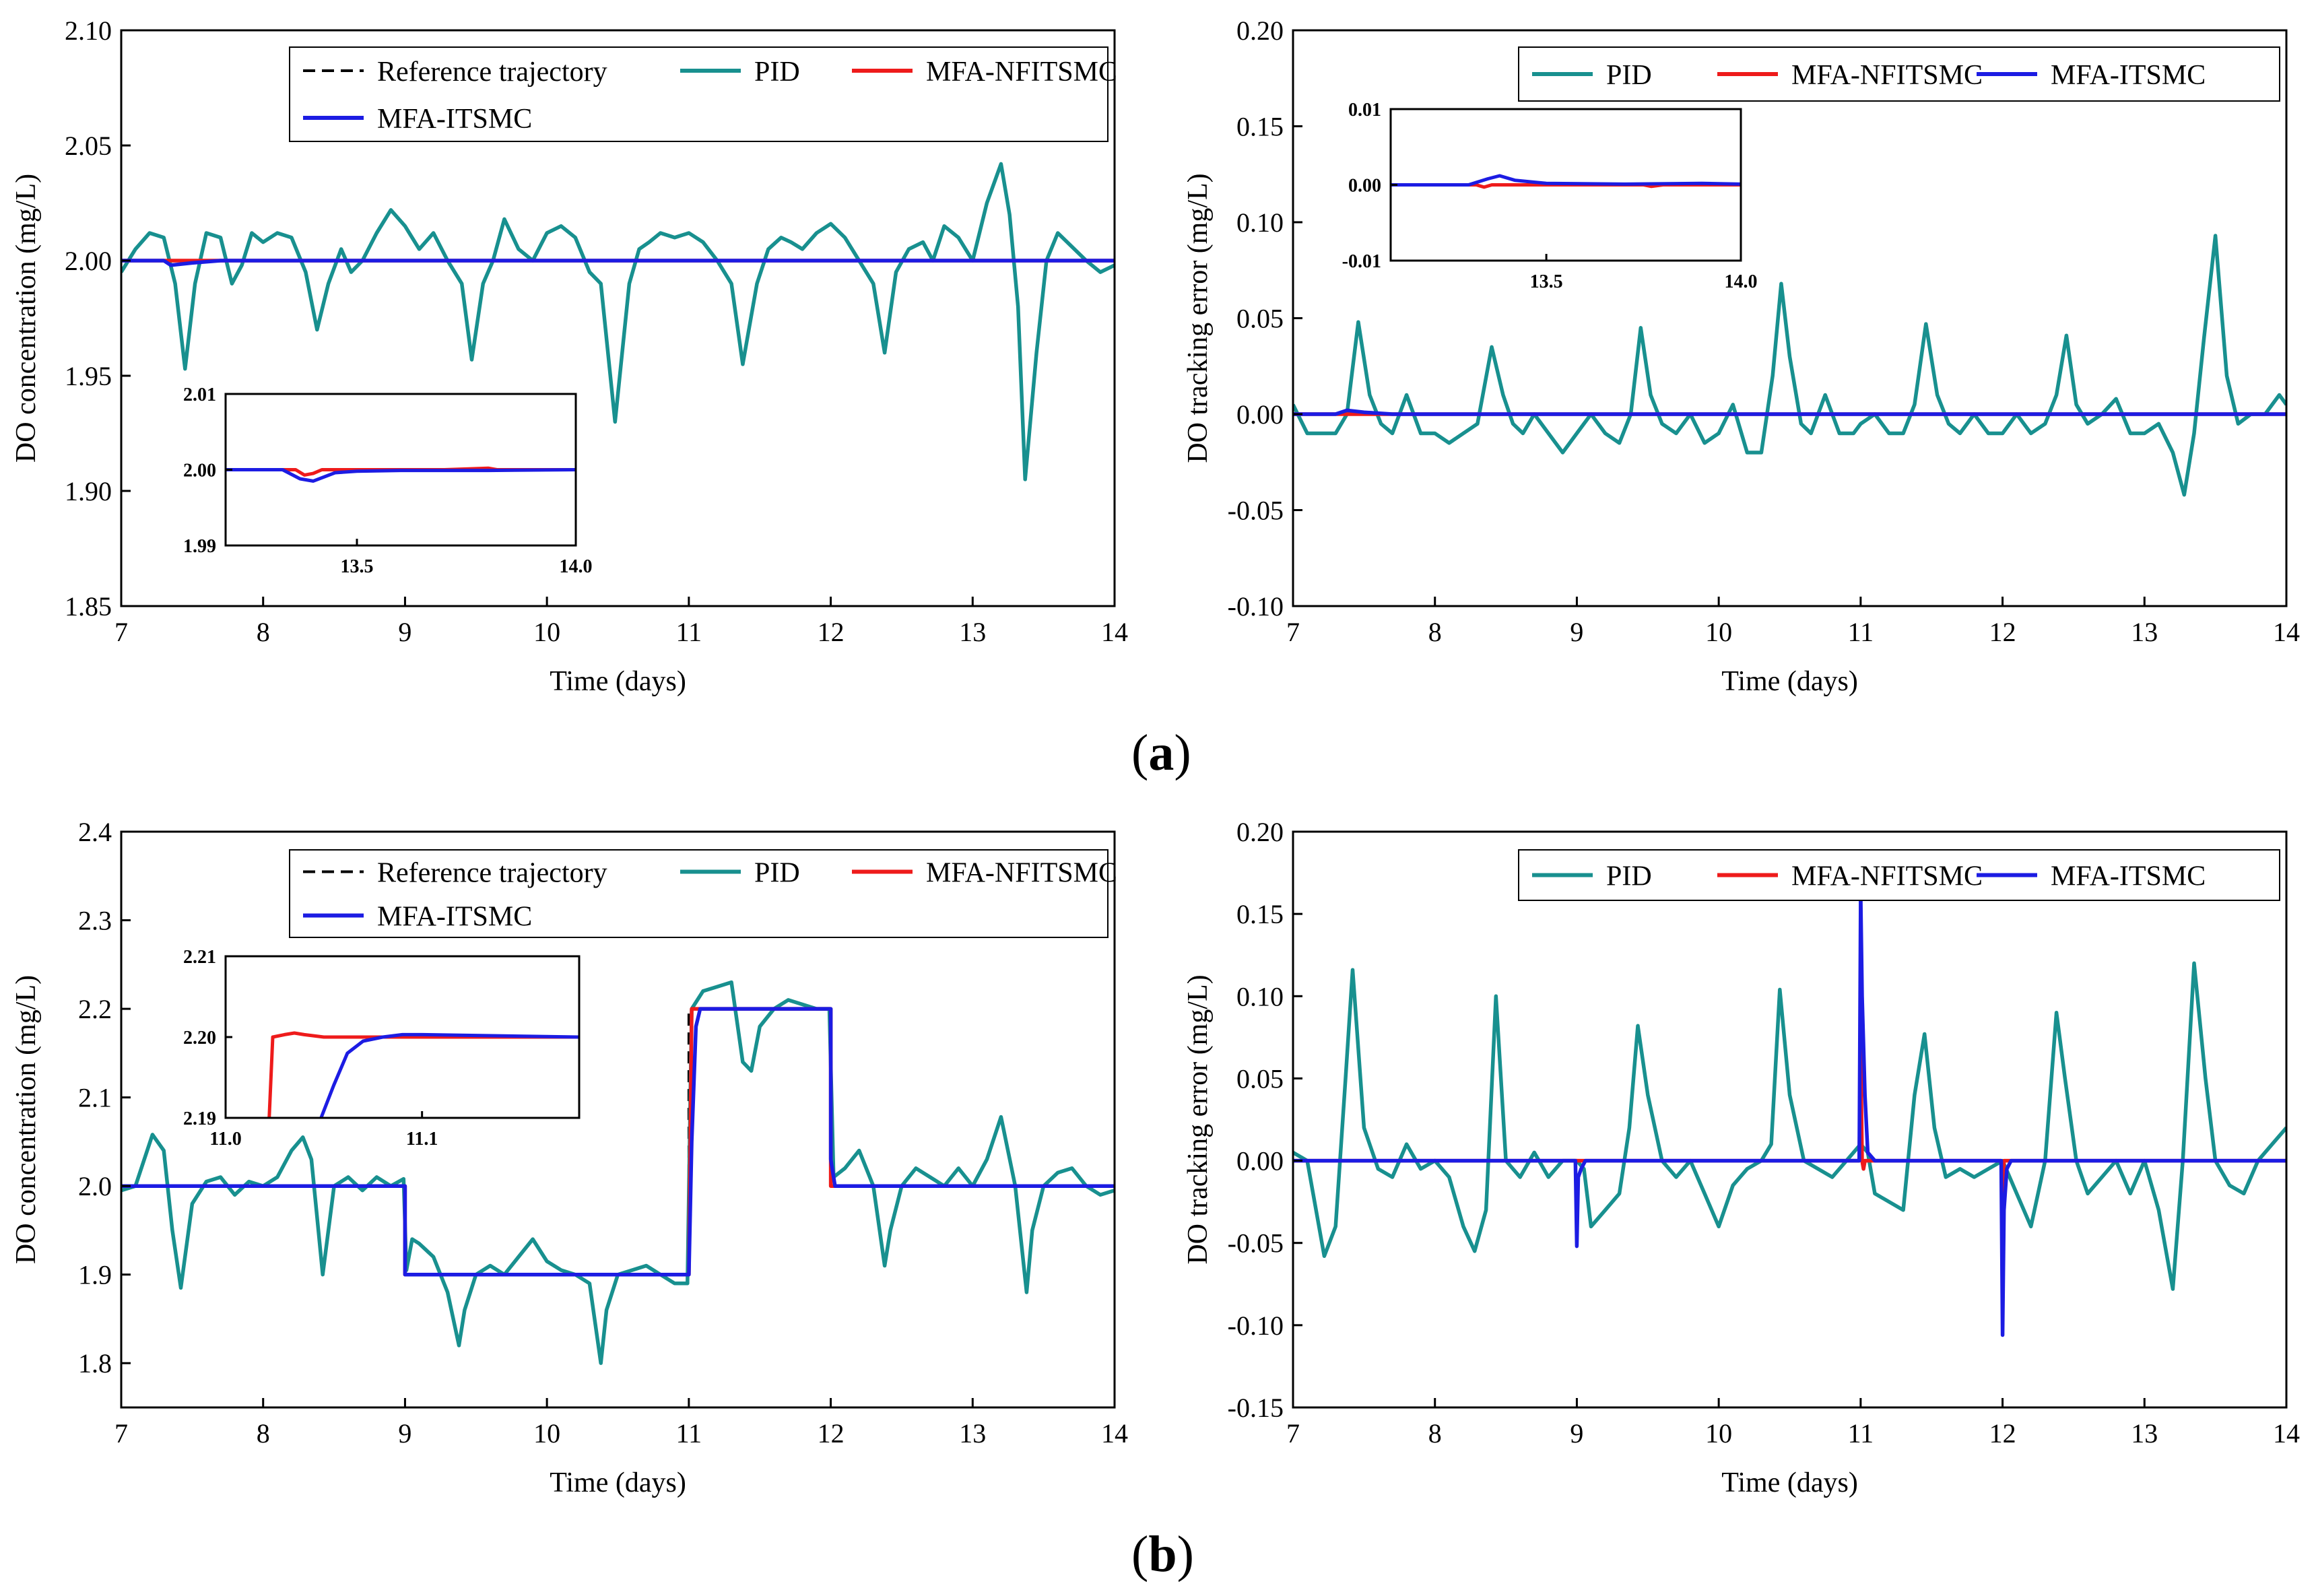  What do you see at coordinates (2144, 632) in the screenshot?
I see `a-err-x-tick-label: 13` at bounding box center [2144, 632].